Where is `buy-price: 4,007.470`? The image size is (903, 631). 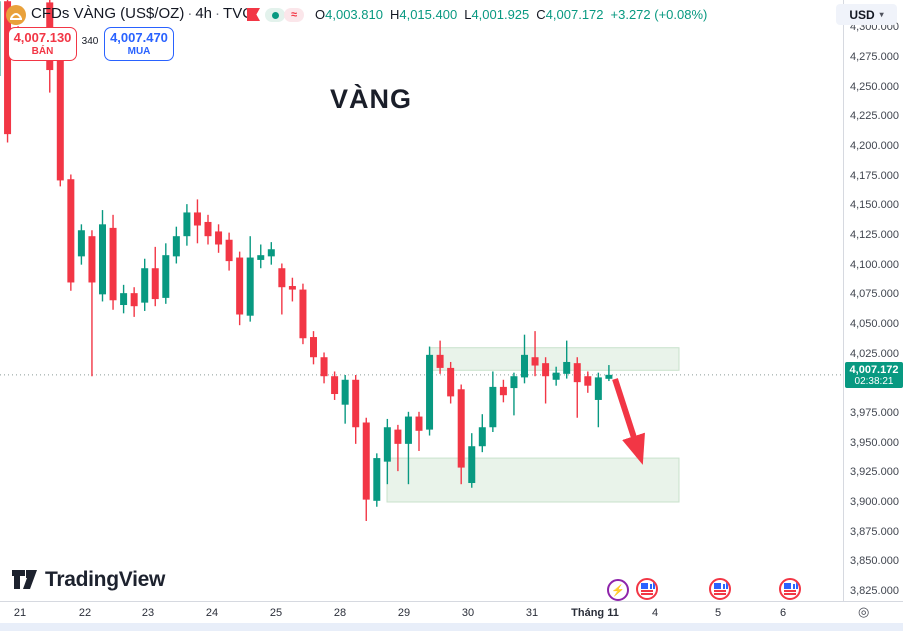
buy-price: 4,007.470 is located at coordinates (139, 37).